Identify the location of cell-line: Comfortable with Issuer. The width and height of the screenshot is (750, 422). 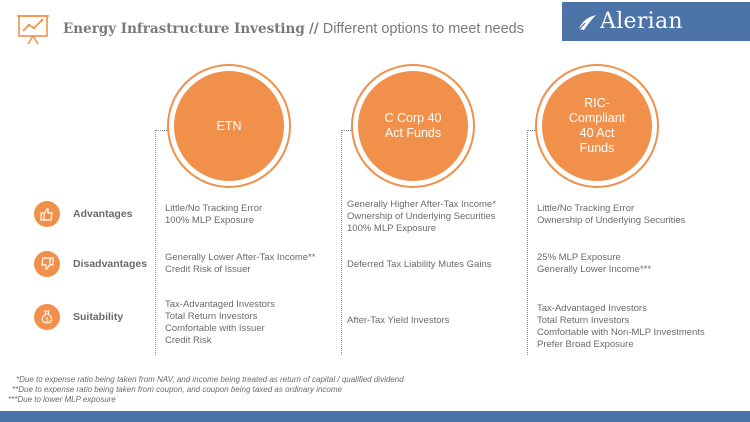
(215, 328).